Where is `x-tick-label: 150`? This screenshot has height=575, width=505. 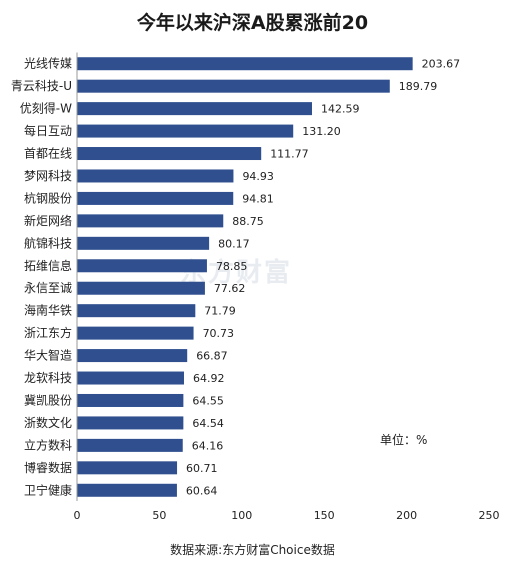
x-tick-label: 150 is located at coordinates (324, 515).